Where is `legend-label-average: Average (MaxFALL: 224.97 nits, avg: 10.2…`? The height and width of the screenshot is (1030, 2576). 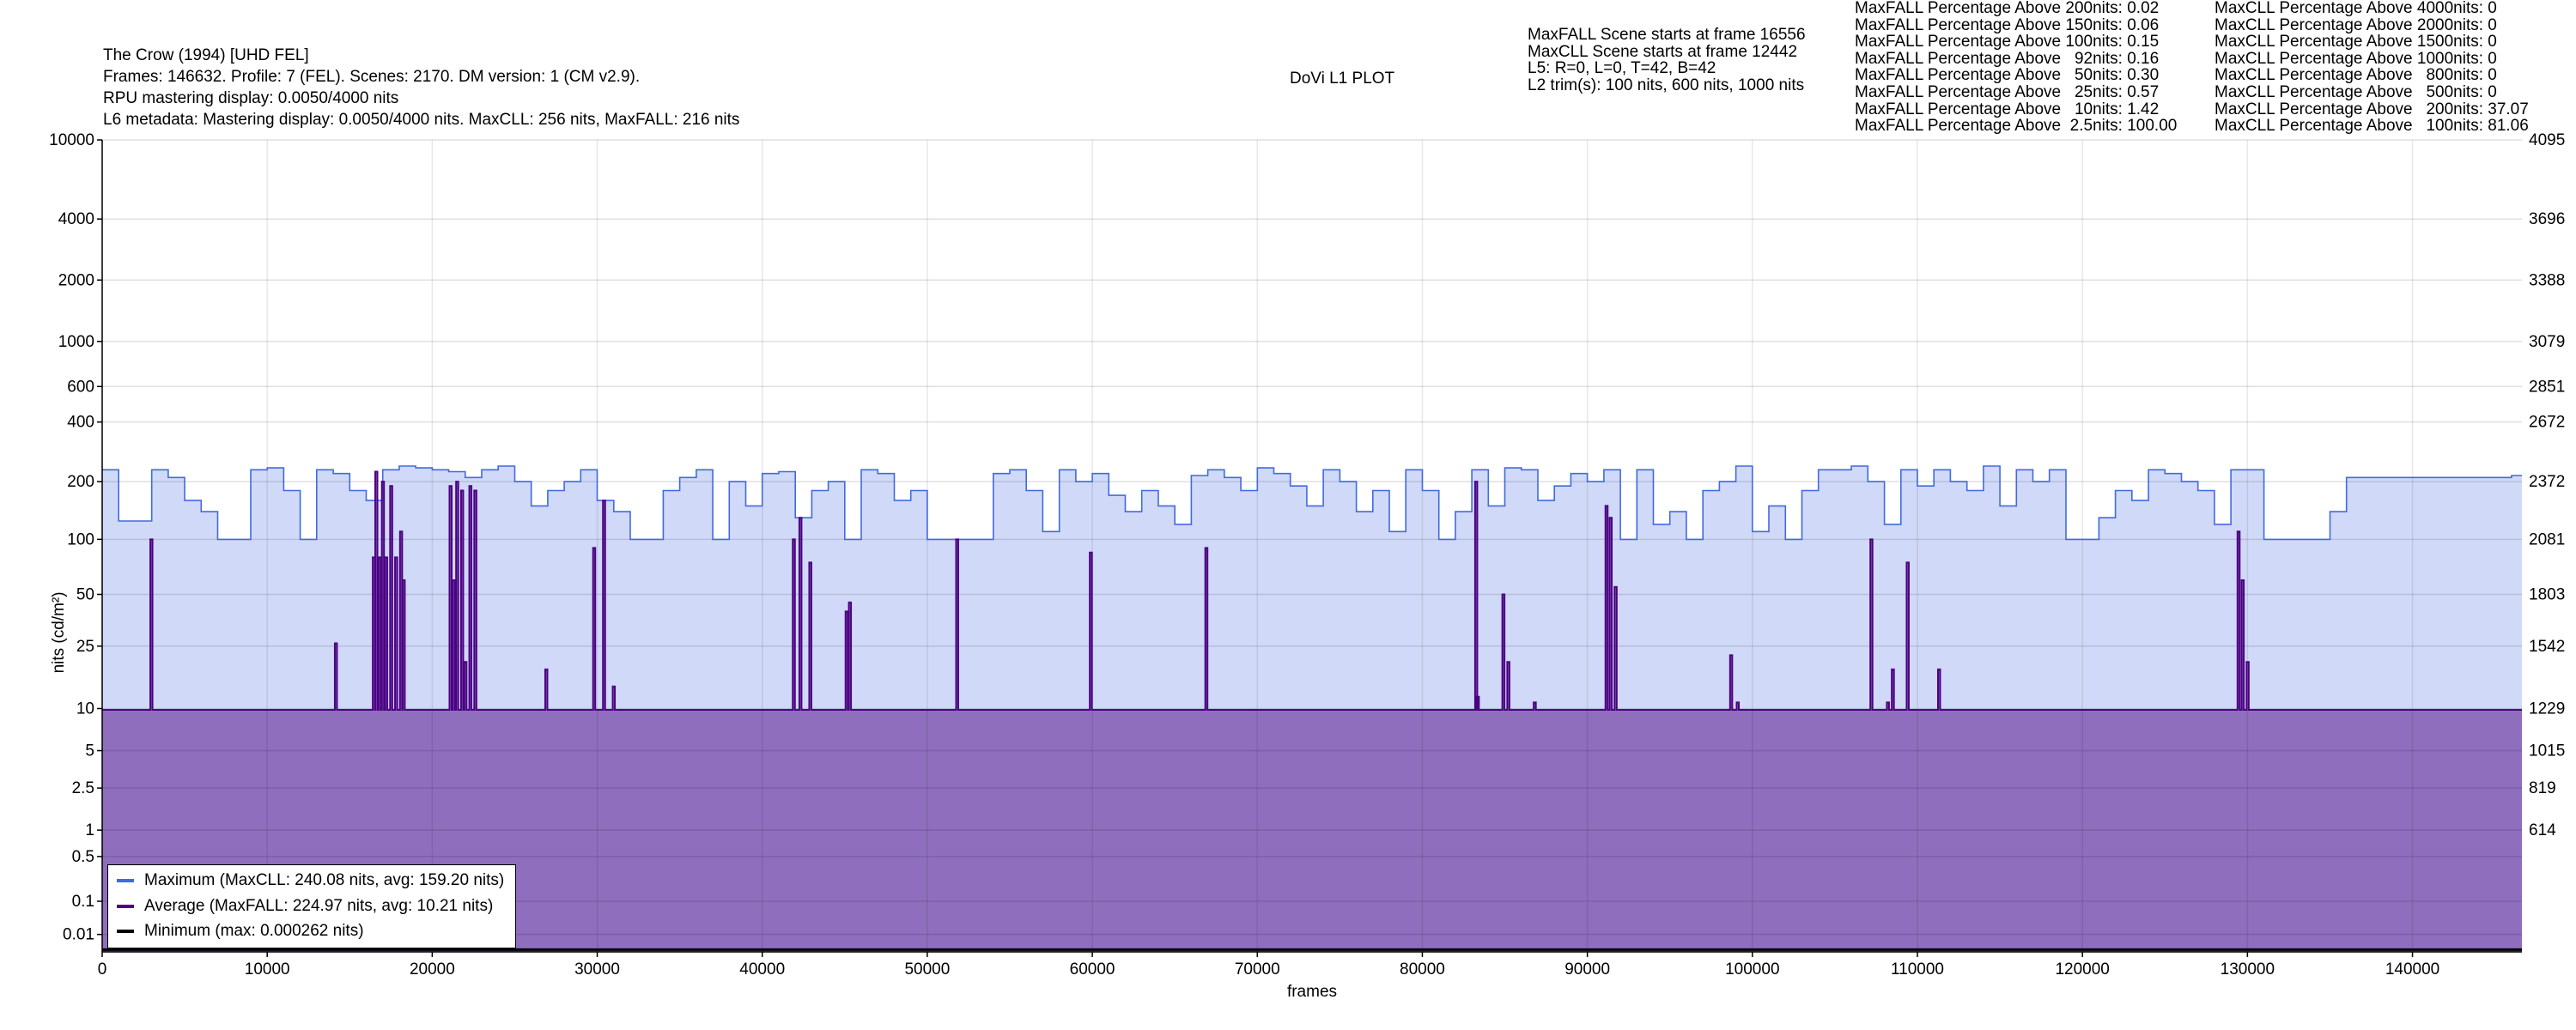 legend-label-average: Average (MaxFALL: 224.97 nits, avg: 10.2… is located at coordinates (319, 906).